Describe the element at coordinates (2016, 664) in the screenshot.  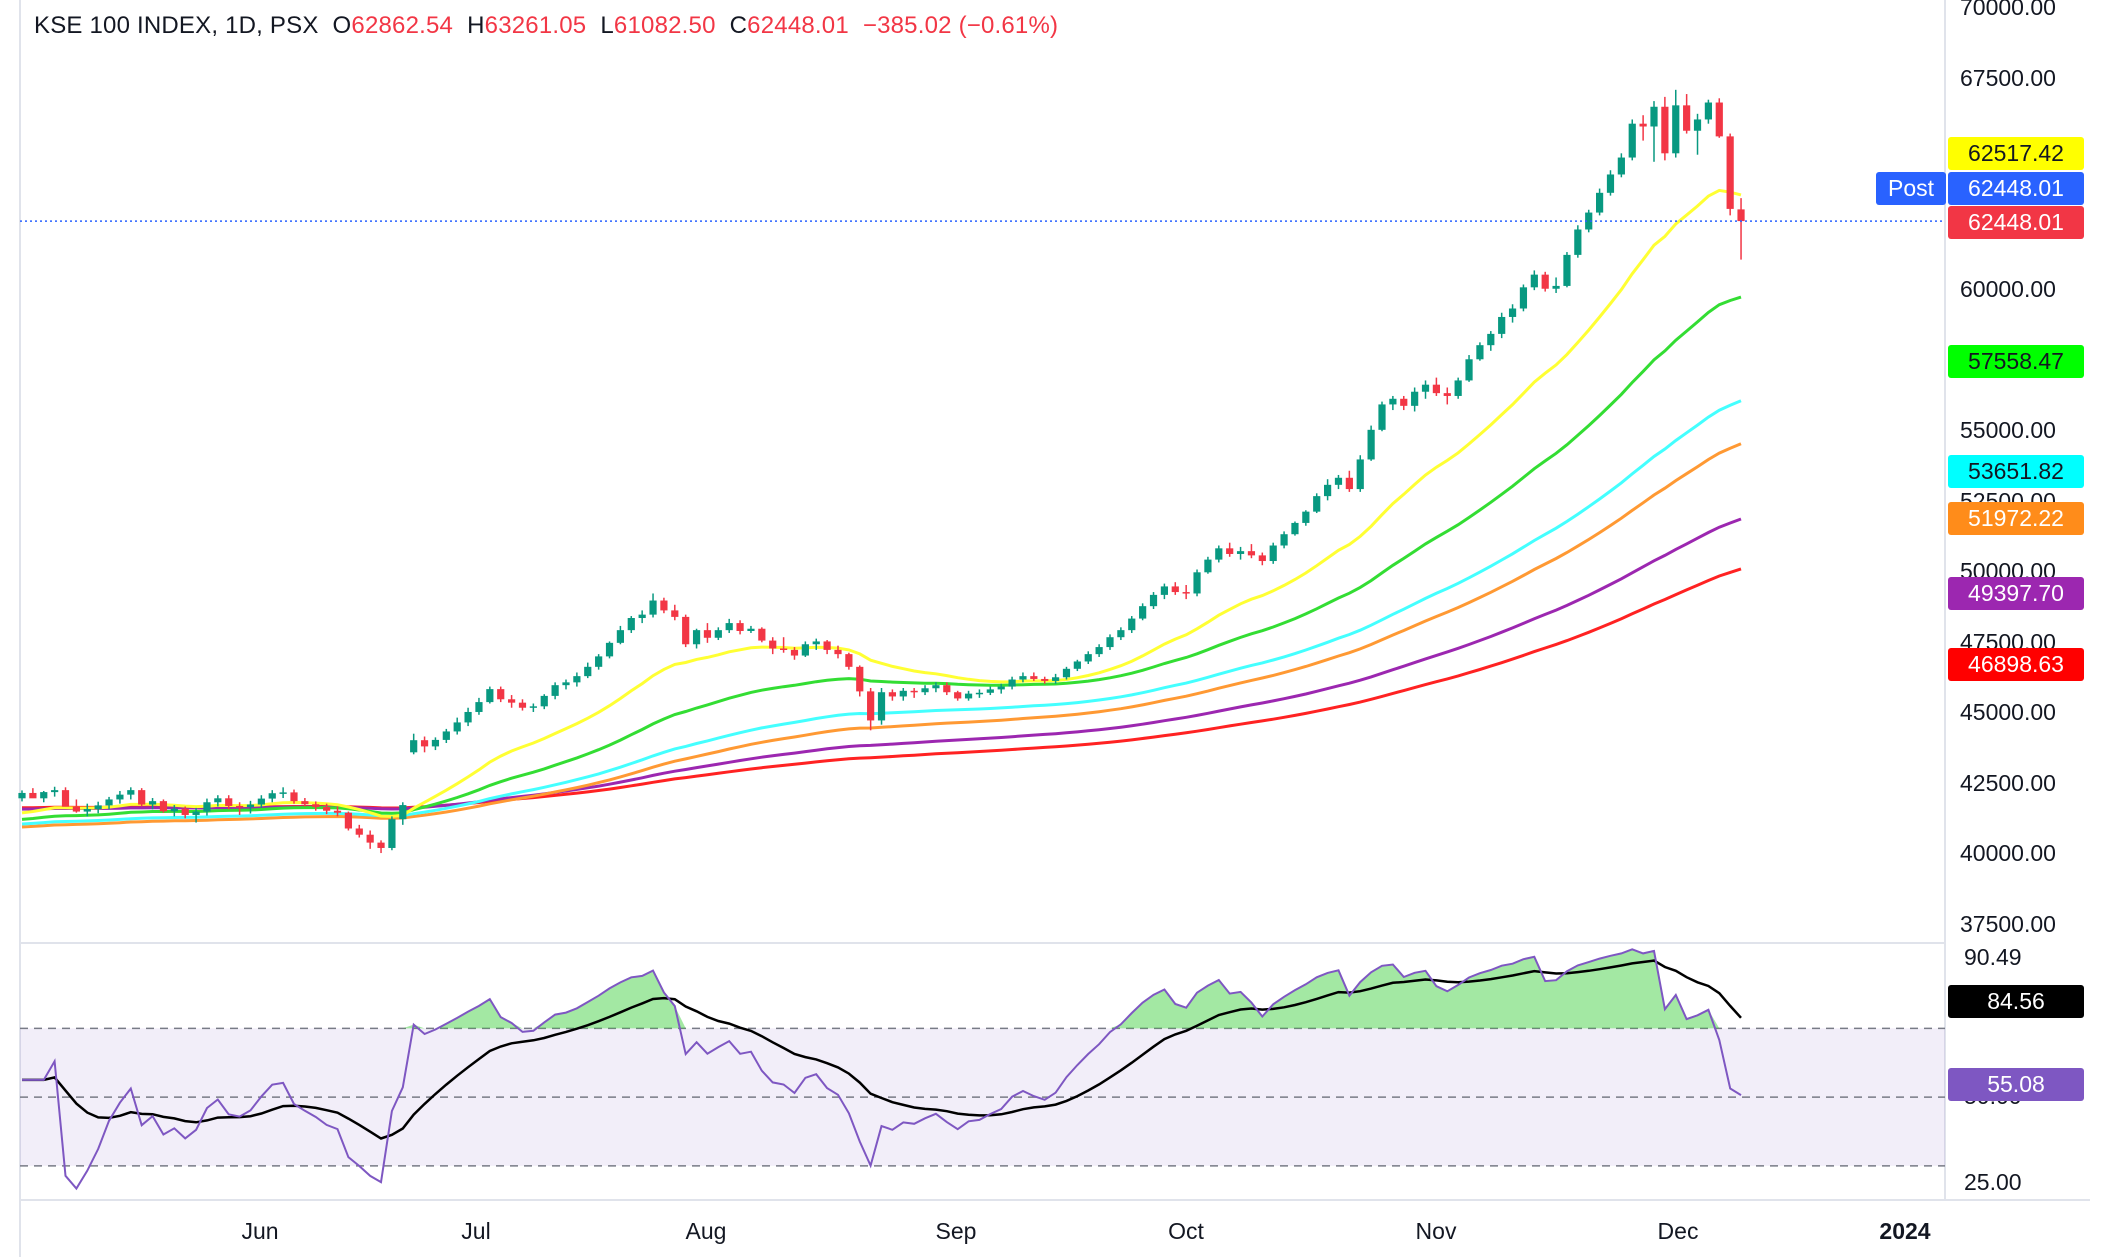
I see `ma200-badge: 46898.63` at that location.